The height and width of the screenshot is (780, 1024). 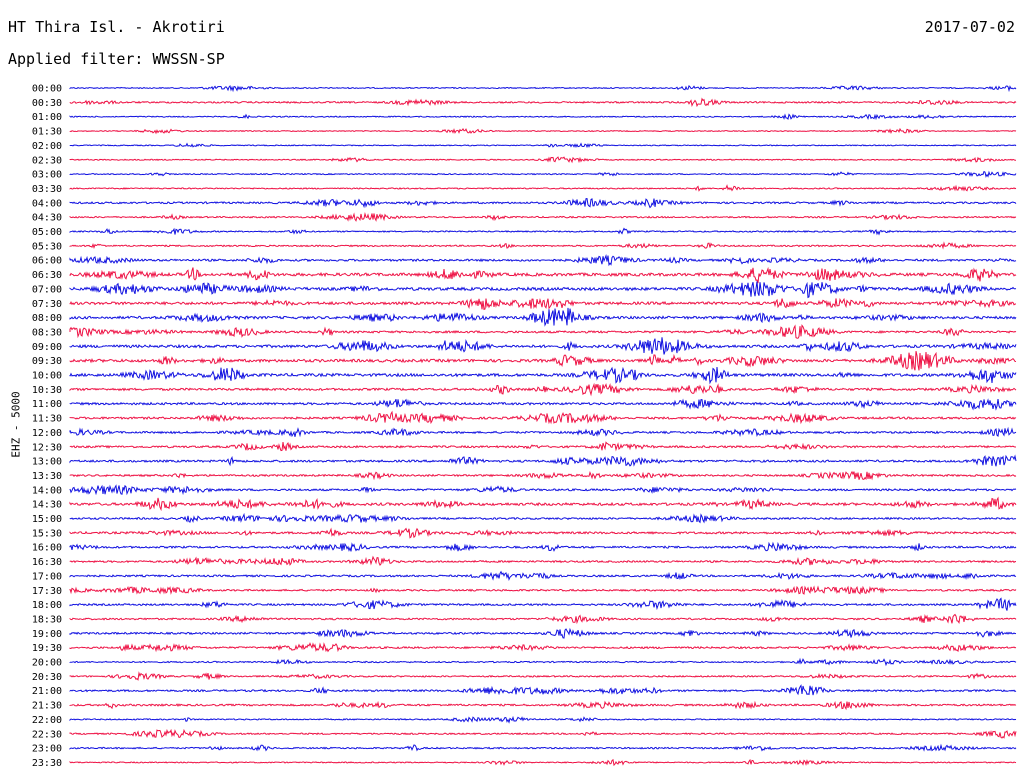 I want to click on trace-time-label: 01:30, so click(x=47, y=132).